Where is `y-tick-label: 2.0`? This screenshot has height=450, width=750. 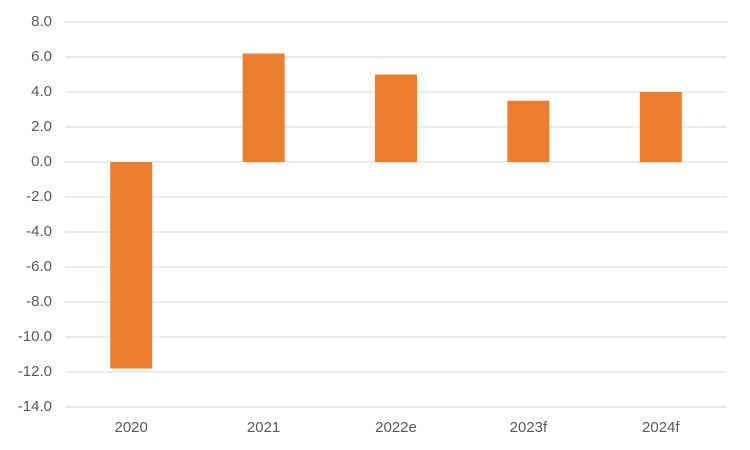
y-tick-label: 2.0 is located at coordinates (41, 126).